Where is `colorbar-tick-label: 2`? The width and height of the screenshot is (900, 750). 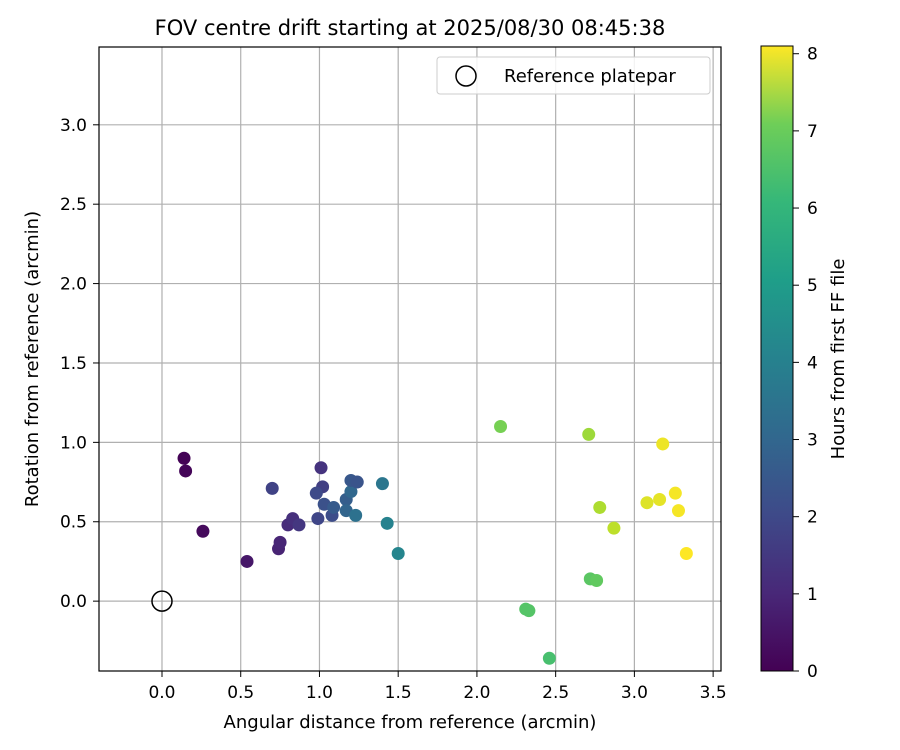 colorbar-tick-label: 2 is located at coordinates (812, 518).